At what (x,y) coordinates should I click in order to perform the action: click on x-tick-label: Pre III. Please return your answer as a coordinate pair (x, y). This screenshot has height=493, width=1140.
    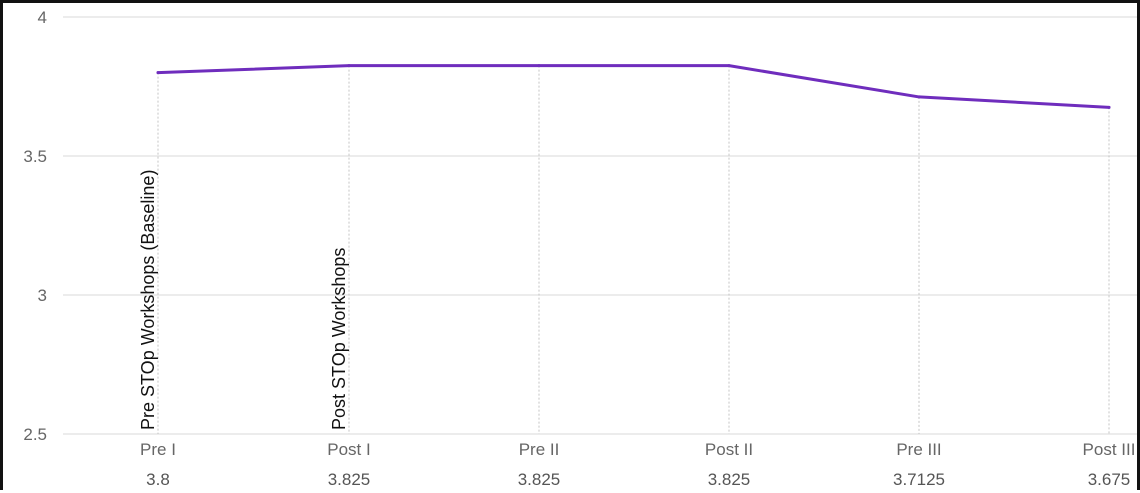
    Looking at the image, I should click on (918, 449).